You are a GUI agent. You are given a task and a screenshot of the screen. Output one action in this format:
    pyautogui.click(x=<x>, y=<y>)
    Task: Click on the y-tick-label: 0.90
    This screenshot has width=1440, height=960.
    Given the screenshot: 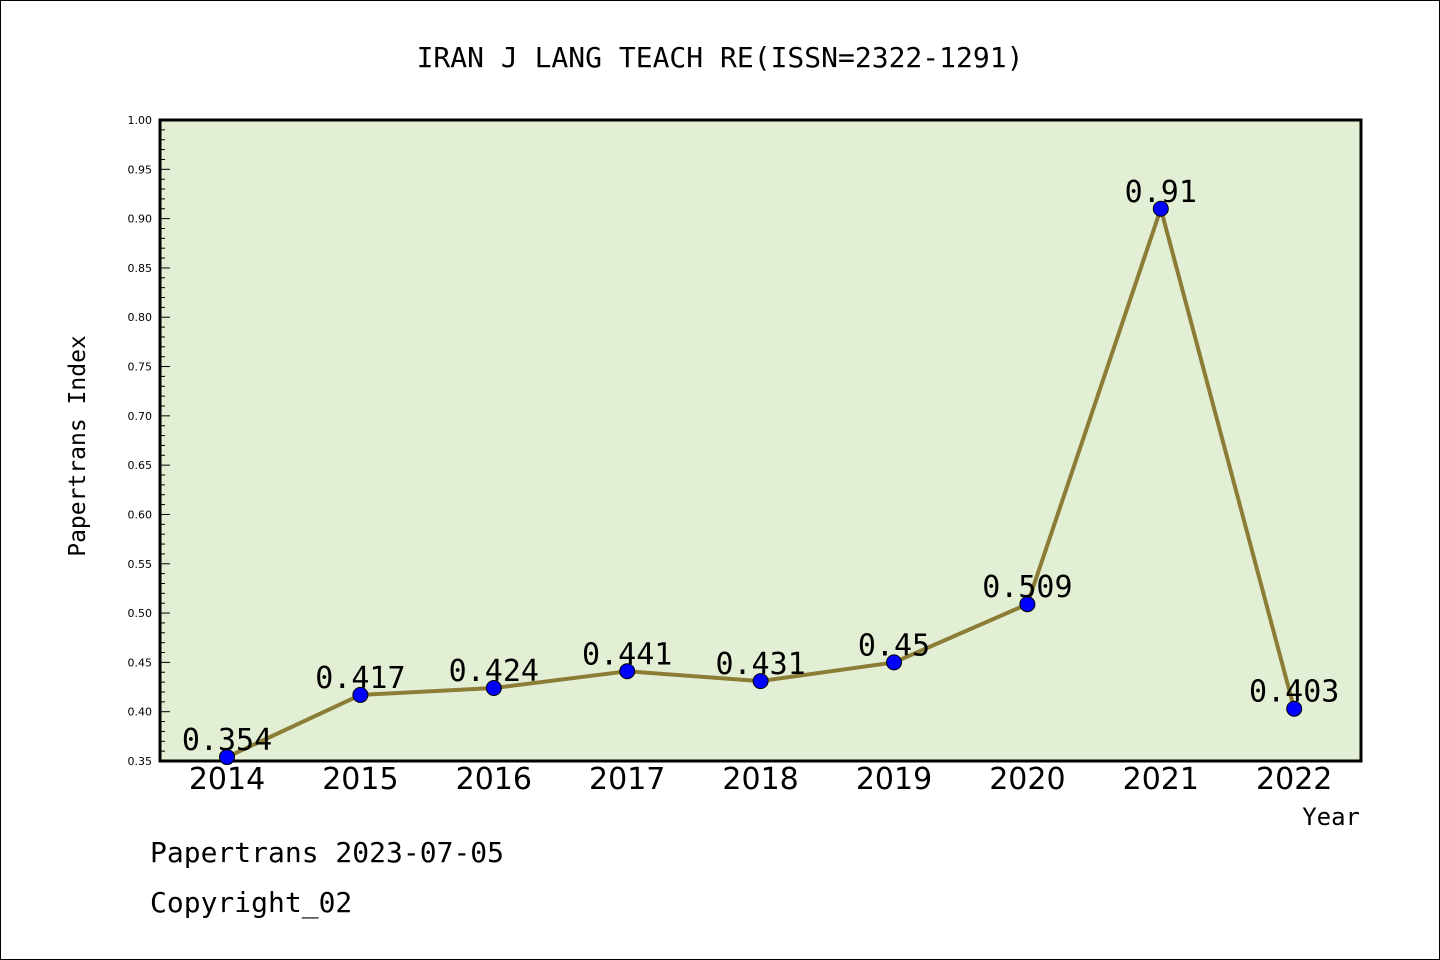 What is the action you would take?
    pyautogui.click(x=140, y=219)
    